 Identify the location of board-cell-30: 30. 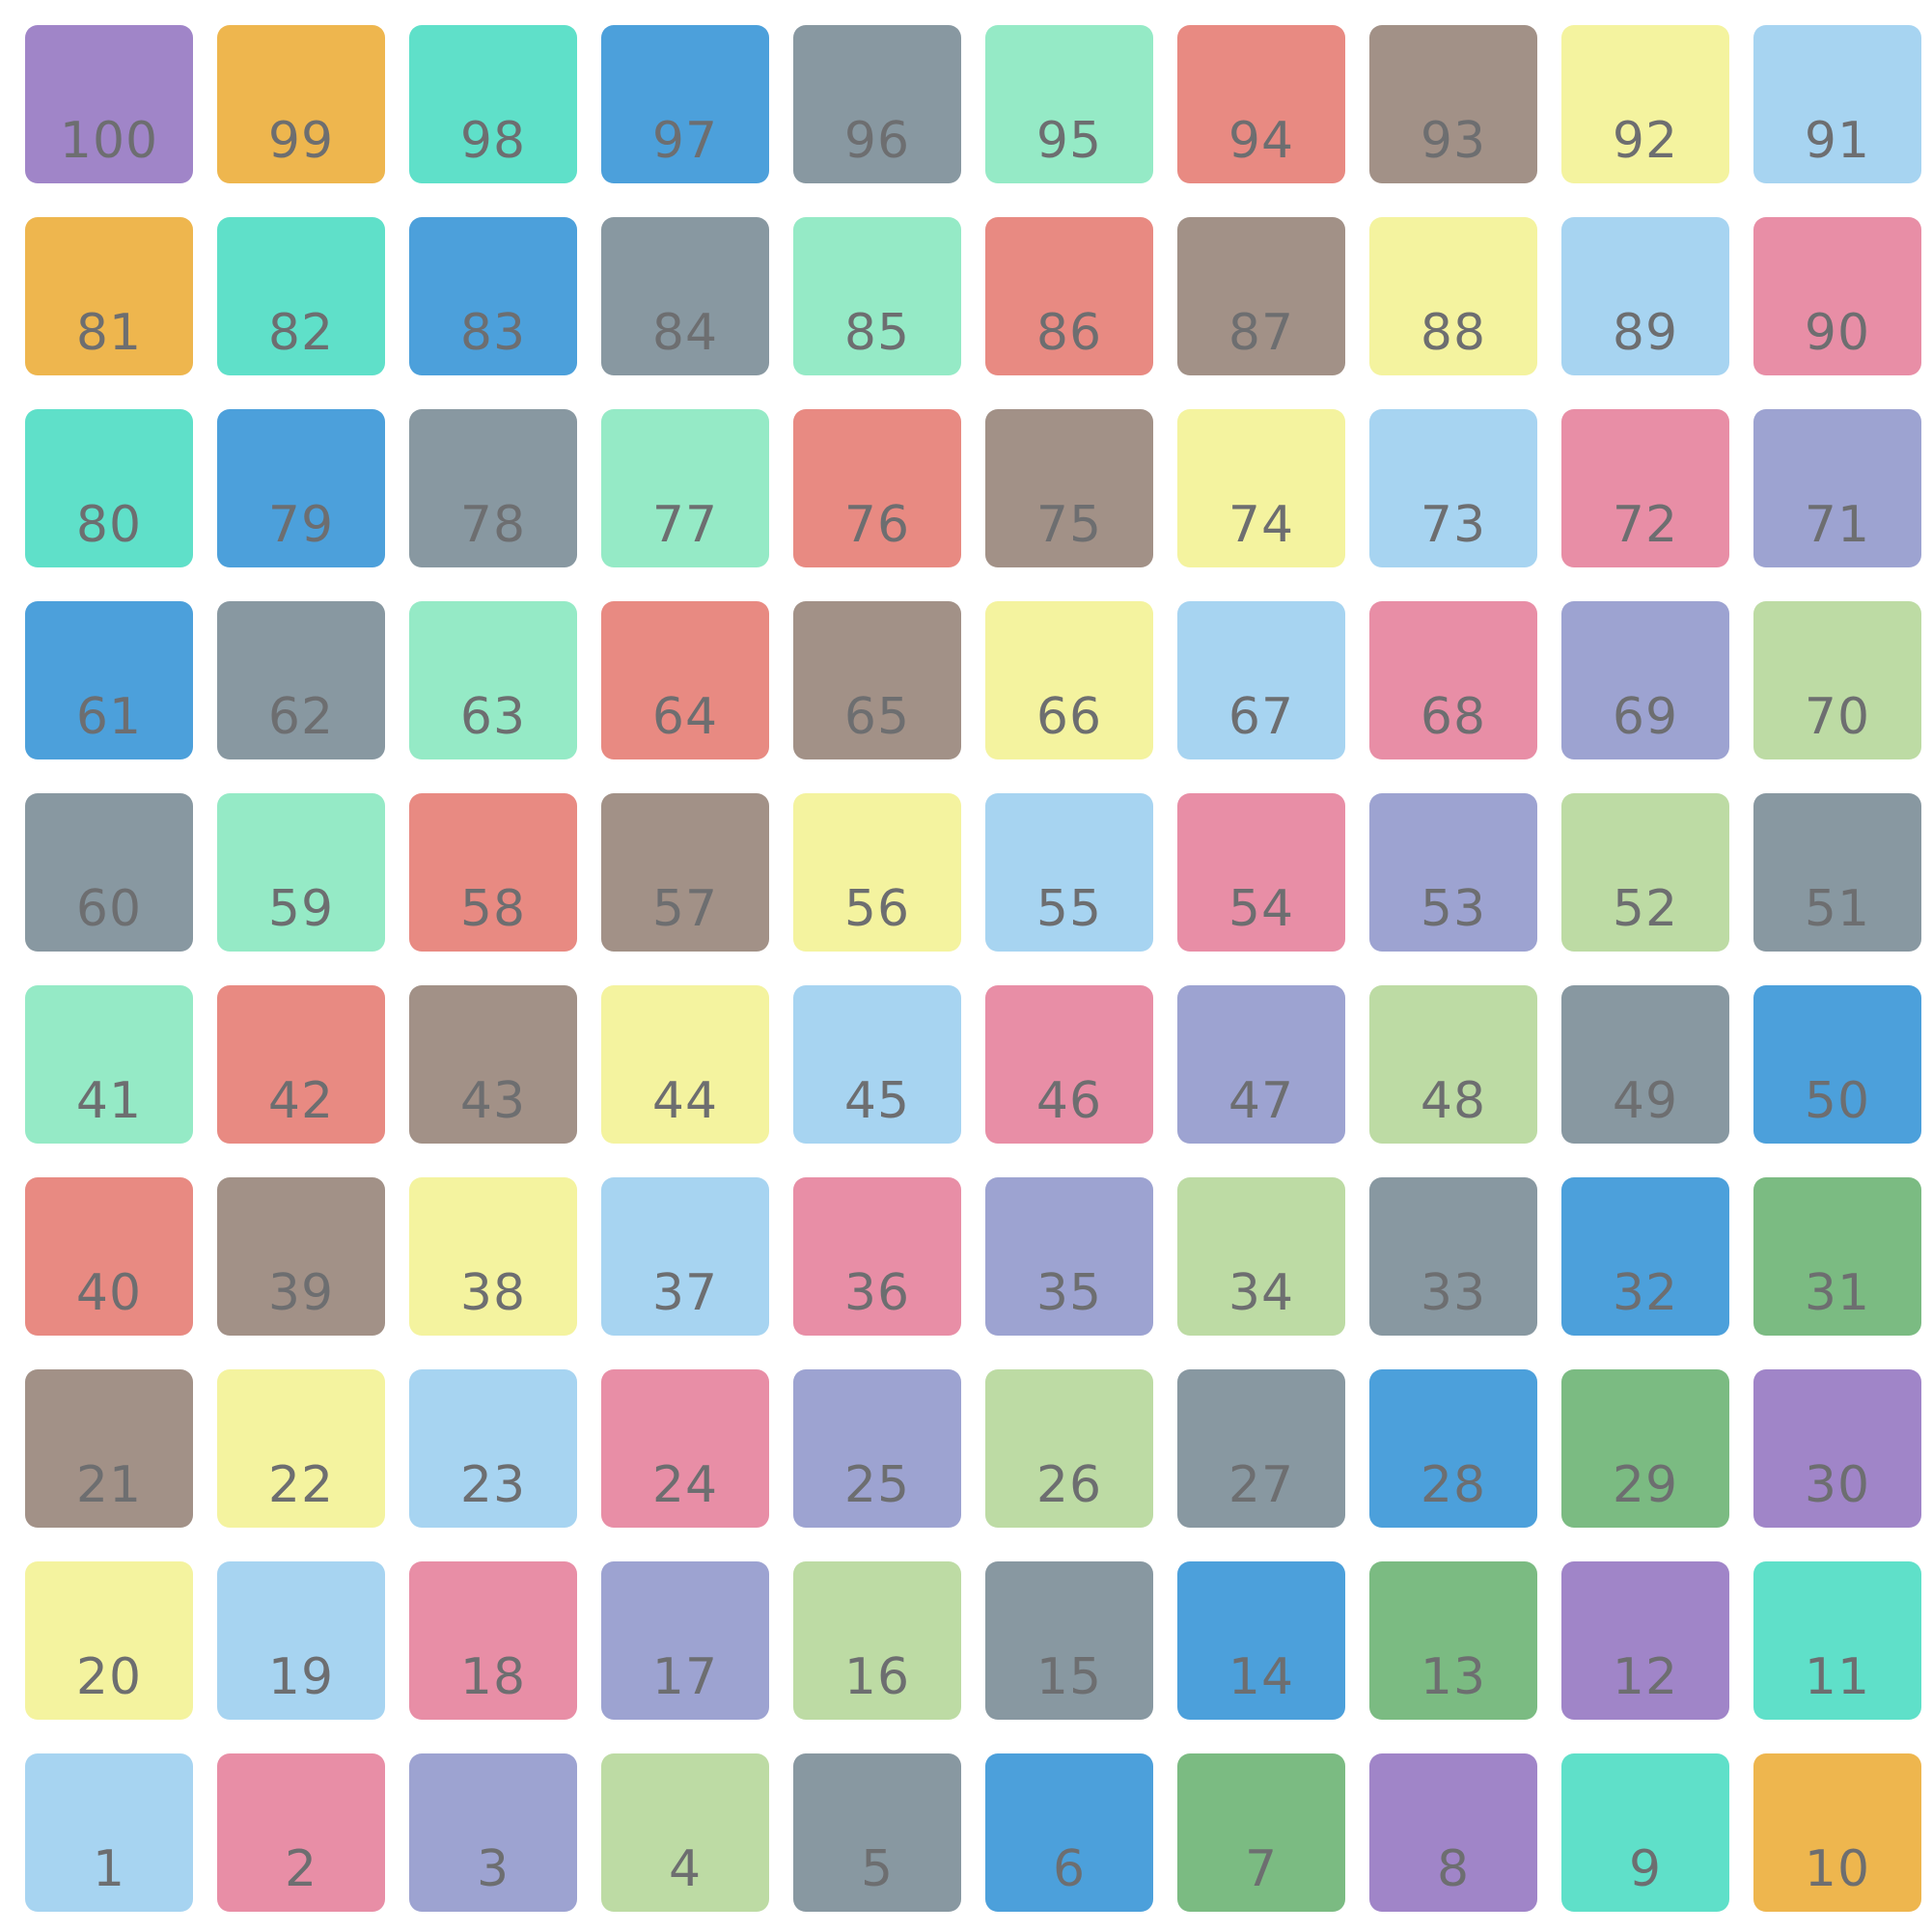
(1837, 1448).